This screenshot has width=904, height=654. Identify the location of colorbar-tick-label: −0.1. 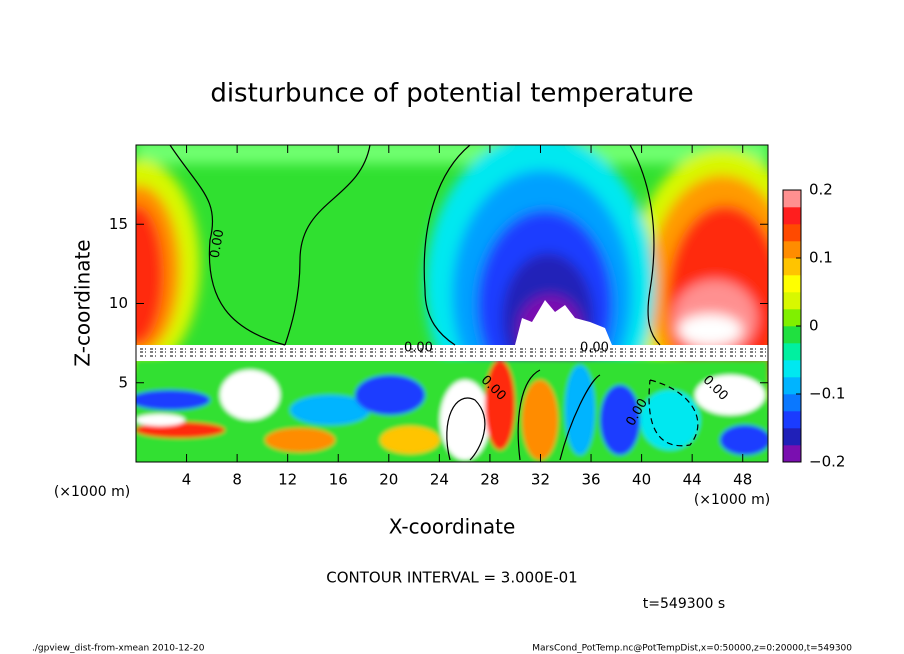
(827, 394).